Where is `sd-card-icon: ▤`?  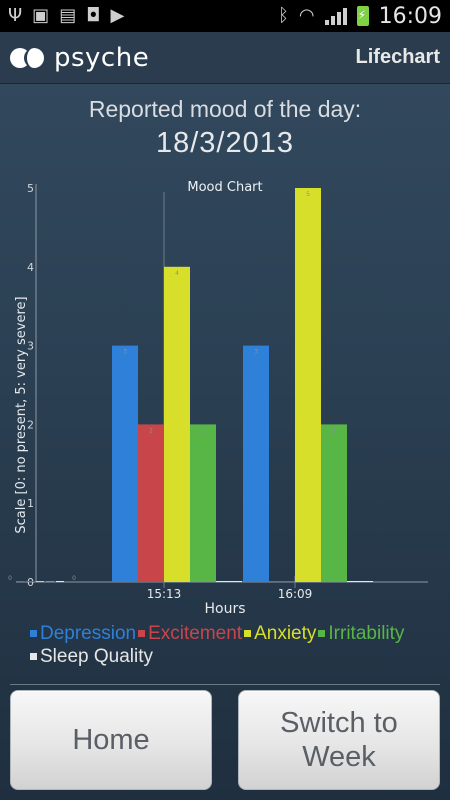 sd-card-icon: ▤ is located at coordinates (68, 15).